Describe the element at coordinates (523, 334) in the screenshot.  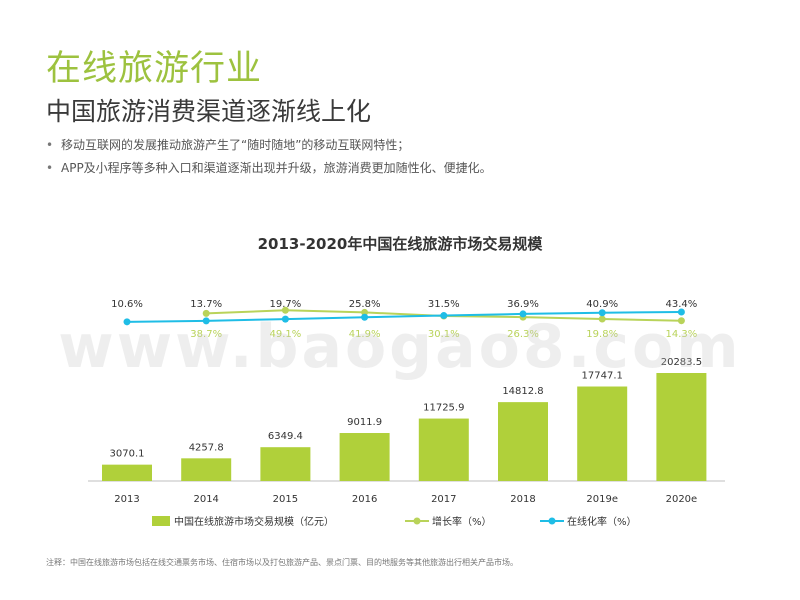
I see `growth-rate-label: 26.3%` at that location.